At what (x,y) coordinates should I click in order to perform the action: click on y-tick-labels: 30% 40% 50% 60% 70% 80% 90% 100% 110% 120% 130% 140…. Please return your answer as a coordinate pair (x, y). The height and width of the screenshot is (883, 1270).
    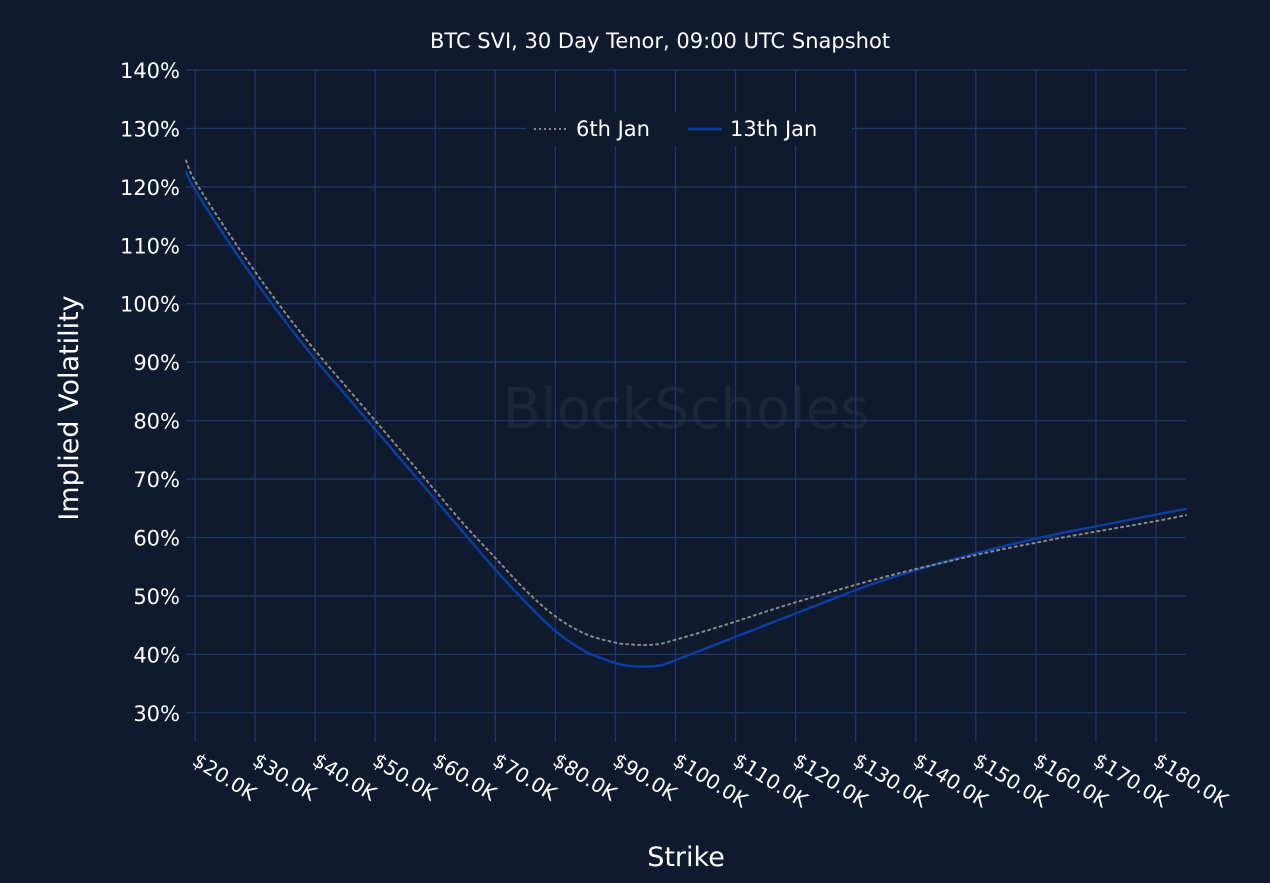
    Looking at the image, I should click on (150, 392).